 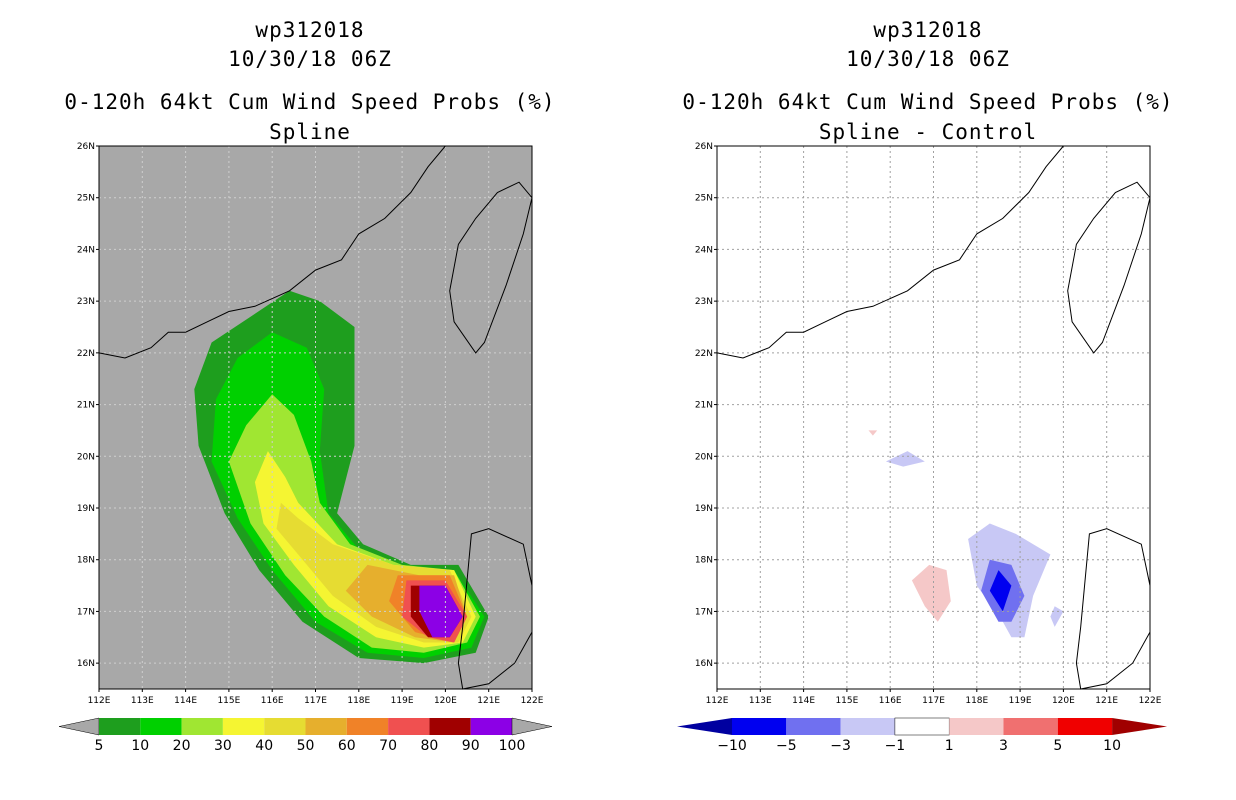 I want to click on colorbar-label: 80, so click(x=429, y=746).